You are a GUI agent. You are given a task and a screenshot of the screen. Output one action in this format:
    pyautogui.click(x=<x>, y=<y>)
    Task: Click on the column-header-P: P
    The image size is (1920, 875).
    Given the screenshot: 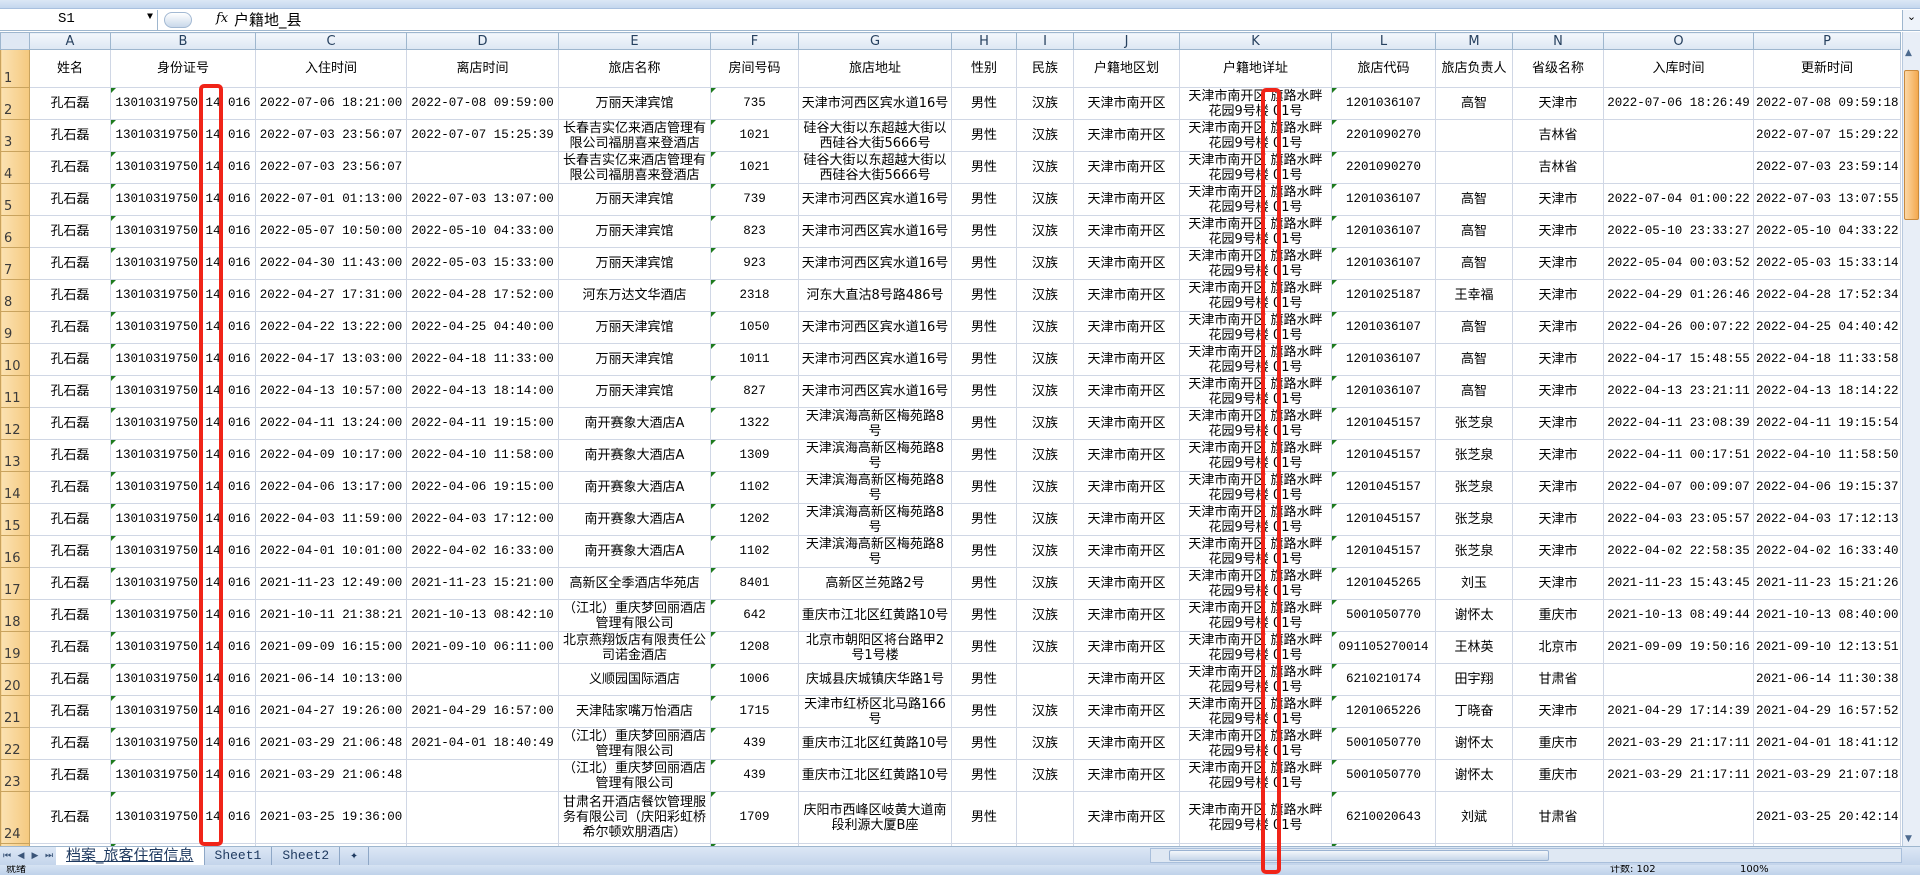 What is the action you would take?
    pyautogui.click(x=1827, y=41)
    